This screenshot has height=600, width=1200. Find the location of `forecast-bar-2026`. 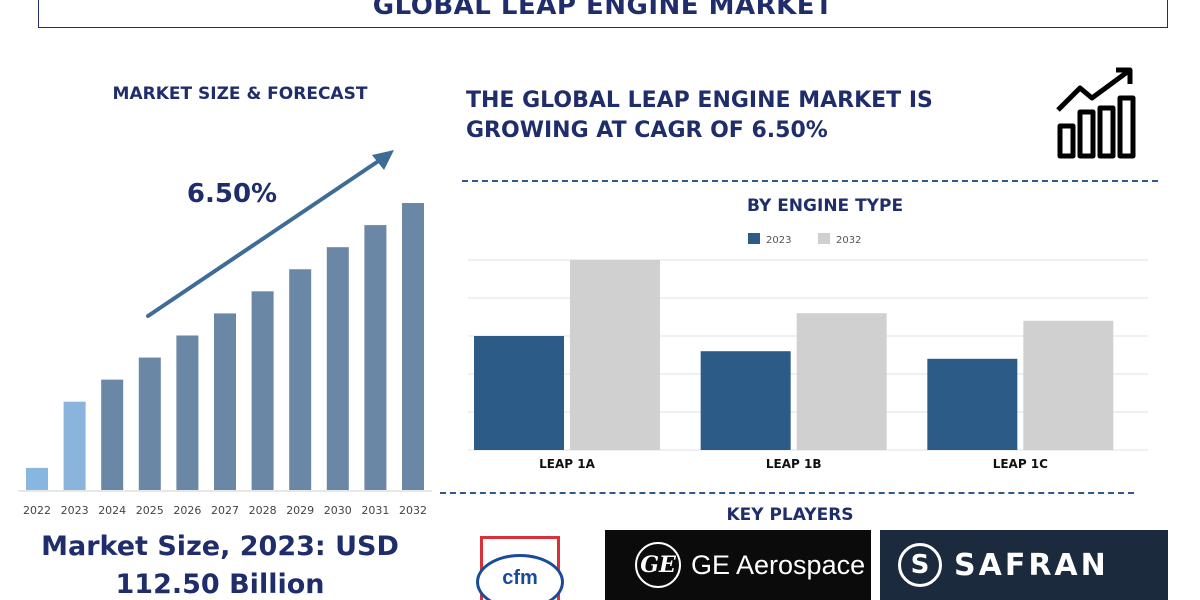

forecast-bar-2026 is located at coordinates (187, 412).